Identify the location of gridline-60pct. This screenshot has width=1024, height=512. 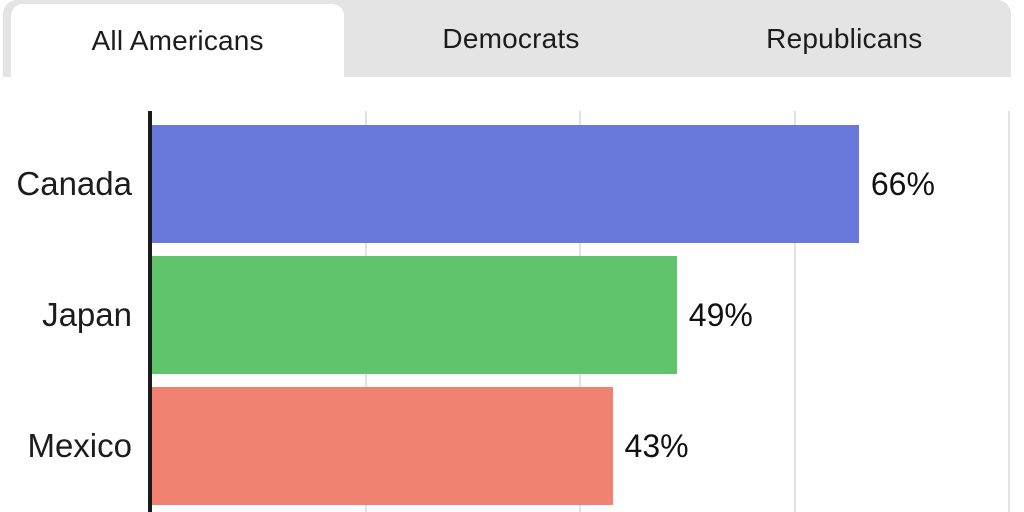
(794, 311).